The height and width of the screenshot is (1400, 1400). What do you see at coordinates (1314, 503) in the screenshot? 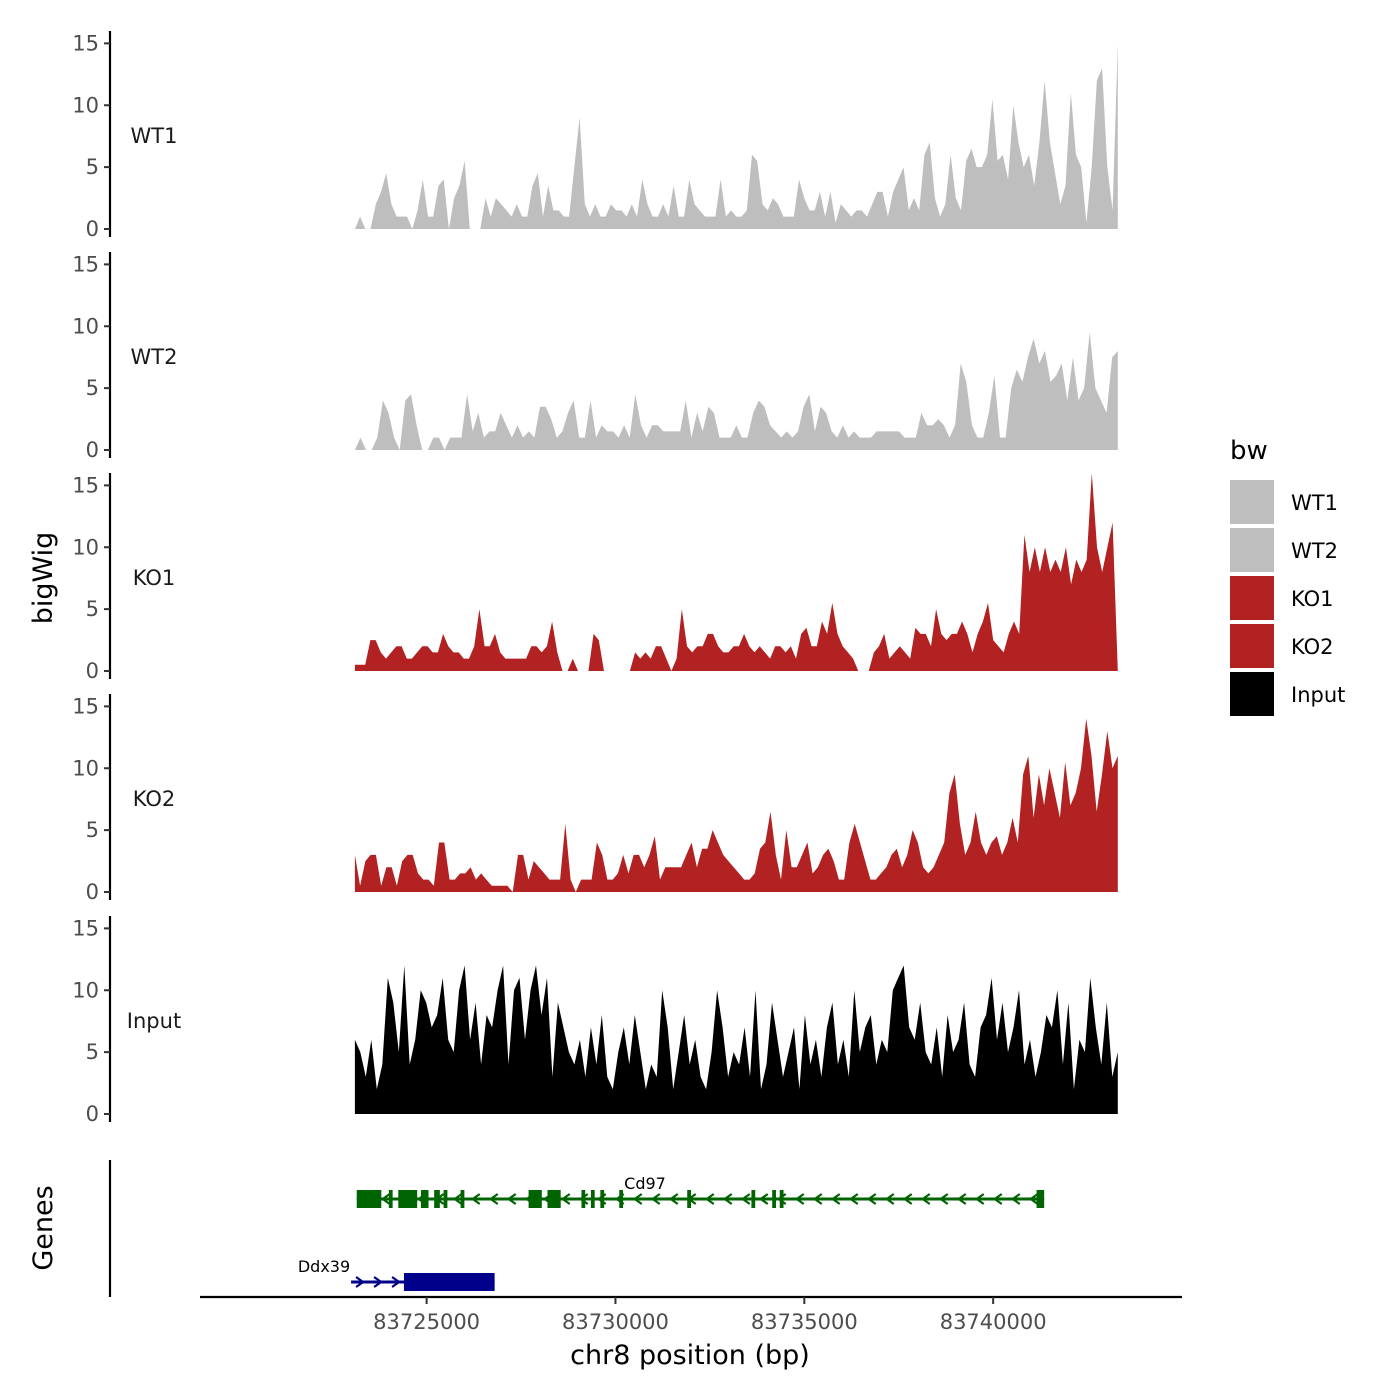
I see `legend-label-wt1: WT1` at bounding box center [1314, 503].